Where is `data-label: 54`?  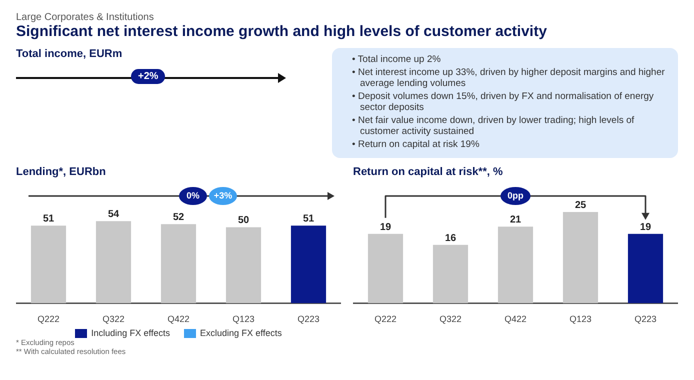 data-label: 54 is located at coordinates (114, 214).